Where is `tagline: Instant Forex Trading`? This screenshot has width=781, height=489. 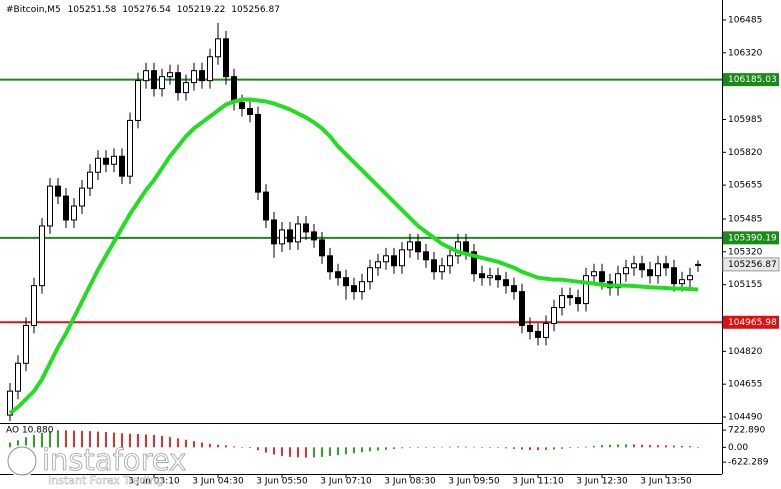
tagline: Instant Forex Trading is located at coordinates (106, 480).